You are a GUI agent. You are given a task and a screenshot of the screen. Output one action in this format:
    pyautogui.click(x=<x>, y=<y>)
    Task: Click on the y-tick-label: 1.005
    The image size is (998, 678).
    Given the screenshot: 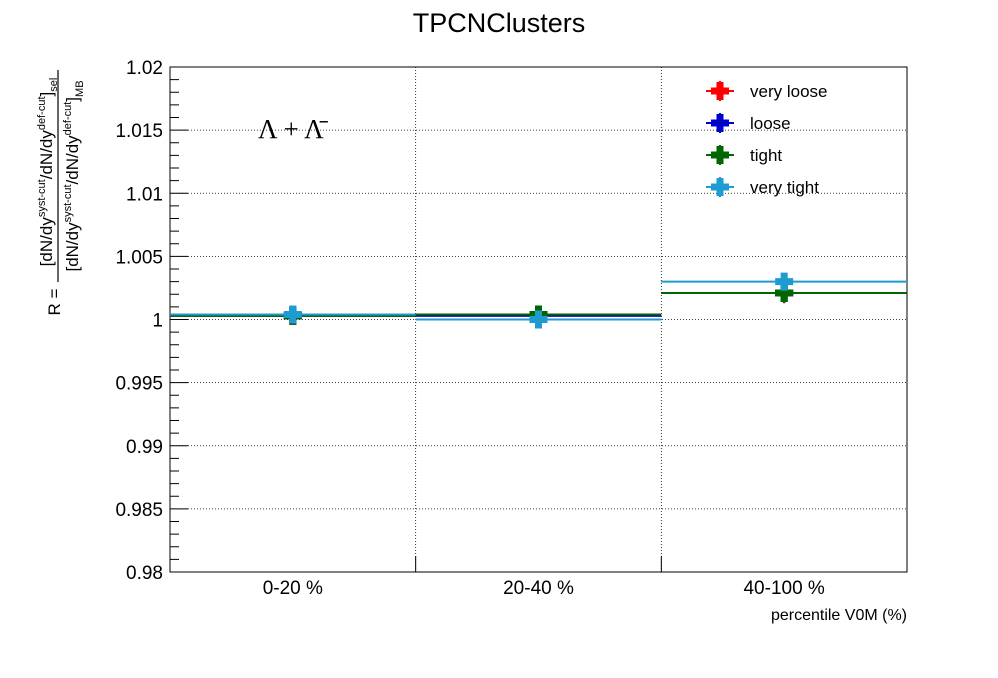 What is the action you would take?
    pyautogui.click(x=139, y=257)
    